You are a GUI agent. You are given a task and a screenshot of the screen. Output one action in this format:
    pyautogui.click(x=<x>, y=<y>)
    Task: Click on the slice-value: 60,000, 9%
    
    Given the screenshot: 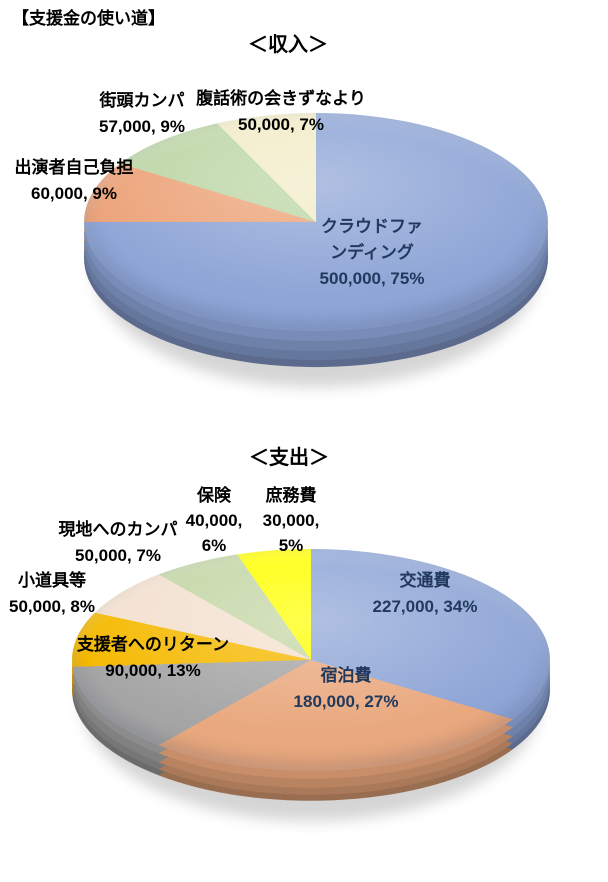 What is the action you would take?
    pyautogui.click(x=73, y=193)
    